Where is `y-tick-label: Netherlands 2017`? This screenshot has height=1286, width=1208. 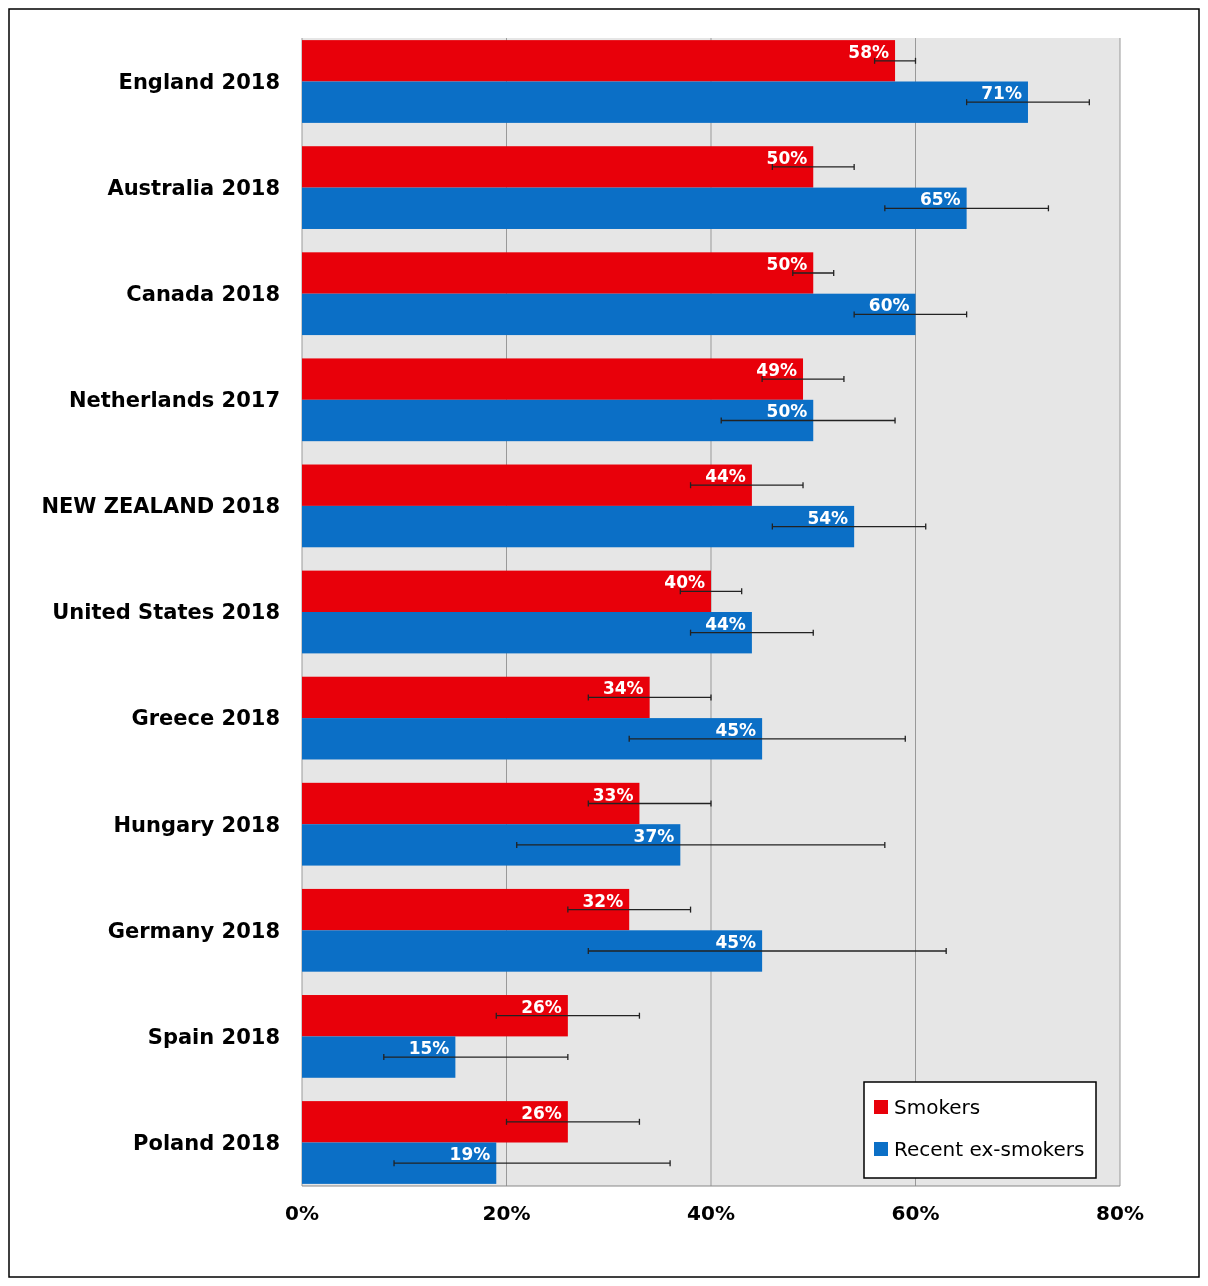 y-tick-label: Netherlands 2017 is located at coordinates (174, 400).